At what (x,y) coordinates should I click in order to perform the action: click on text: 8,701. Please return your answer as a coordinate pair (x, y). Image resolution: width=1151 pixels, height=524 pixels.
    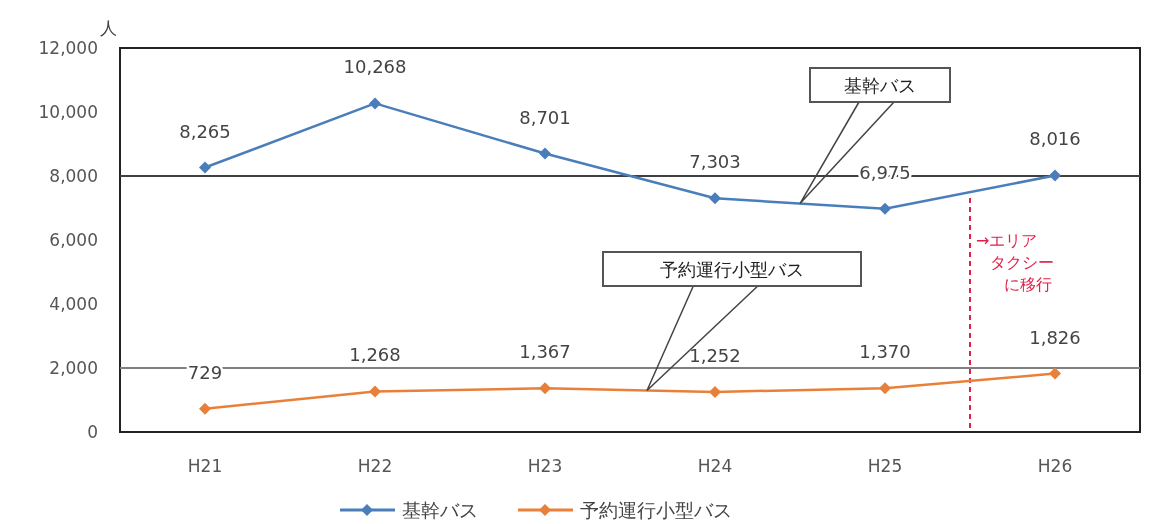
    Looking at the image, I should click on (545, 117).